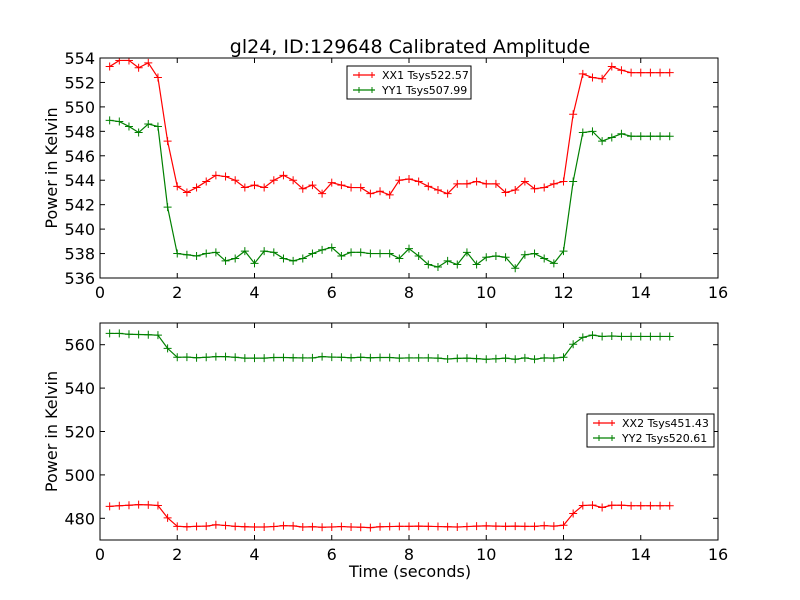  What do you see at coordinates (79, 518) in the screenshot?
I see `y-tick-label: 480` at bounding box center [79, 518].